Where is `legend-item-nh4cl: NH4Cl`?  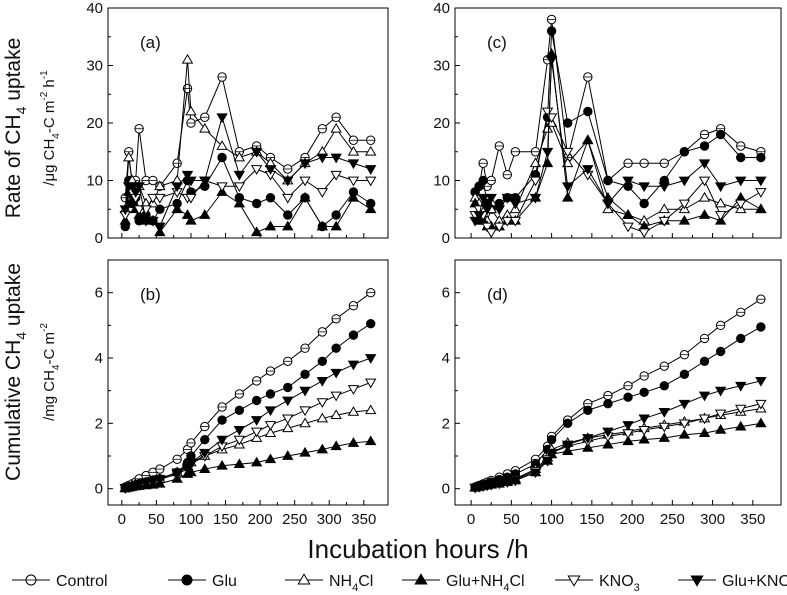
legend-item-nh4cl: NH4Cl is located at coordinates (329, 583).